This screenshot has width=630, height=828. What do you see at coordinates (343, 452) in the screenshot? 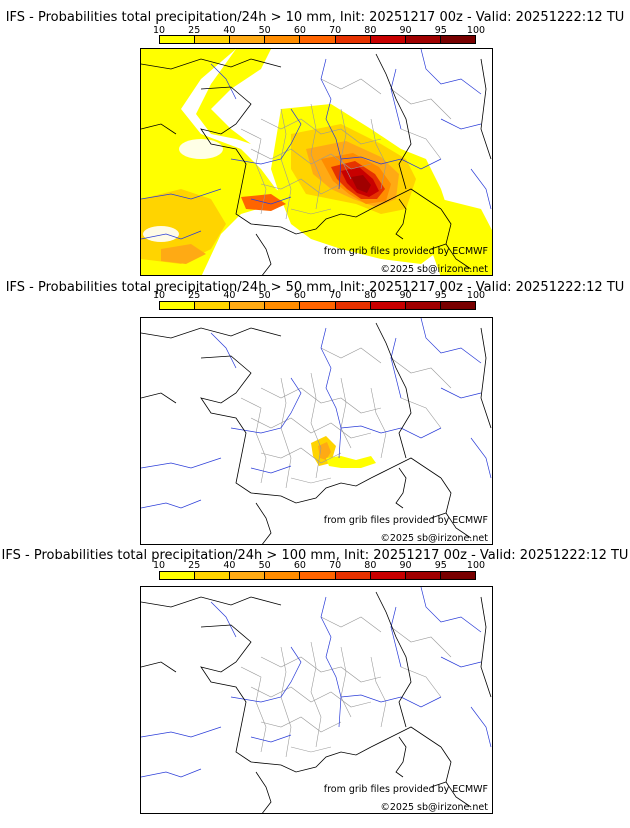
I see `probability-field` at bounding box center [343, 452].